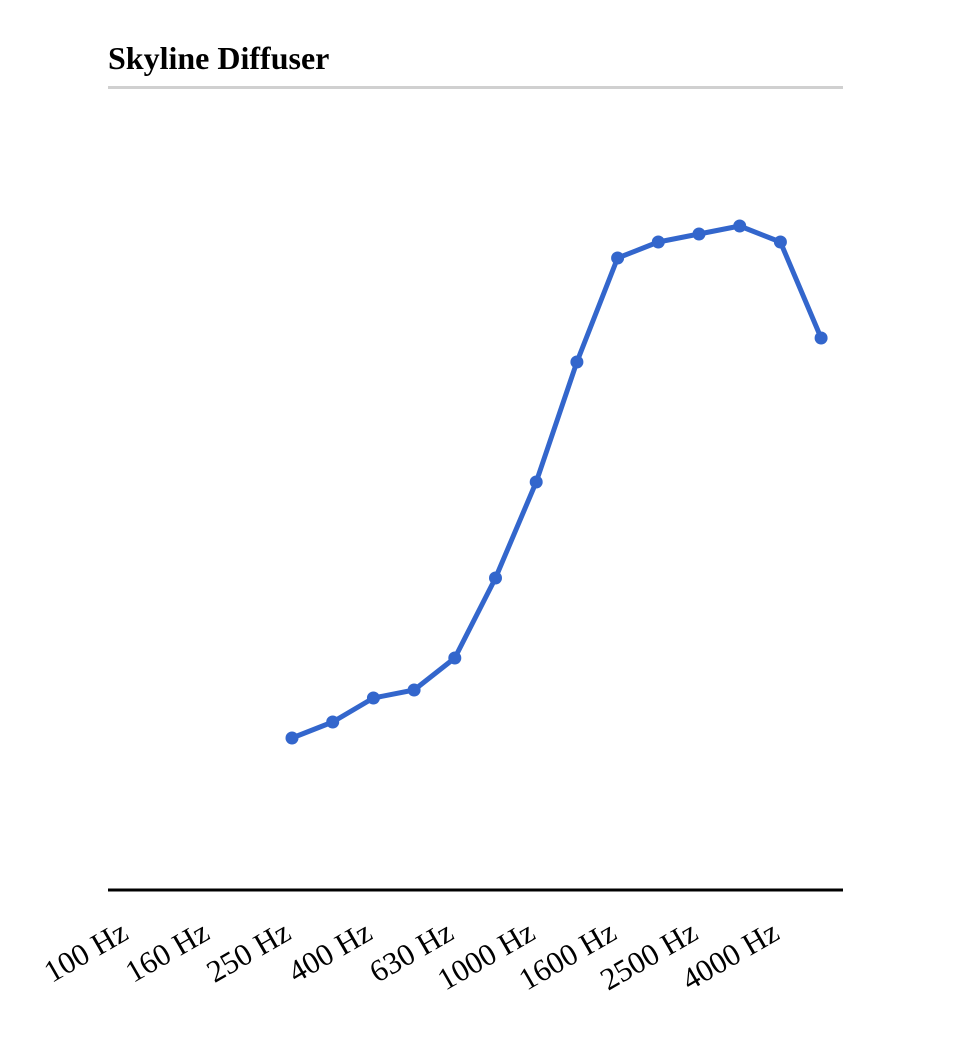 Image resolution: width=960 pixels, height=1058 pixels. I want to click on data-point: 1600 Hz: 0.83, so click(740, 226).